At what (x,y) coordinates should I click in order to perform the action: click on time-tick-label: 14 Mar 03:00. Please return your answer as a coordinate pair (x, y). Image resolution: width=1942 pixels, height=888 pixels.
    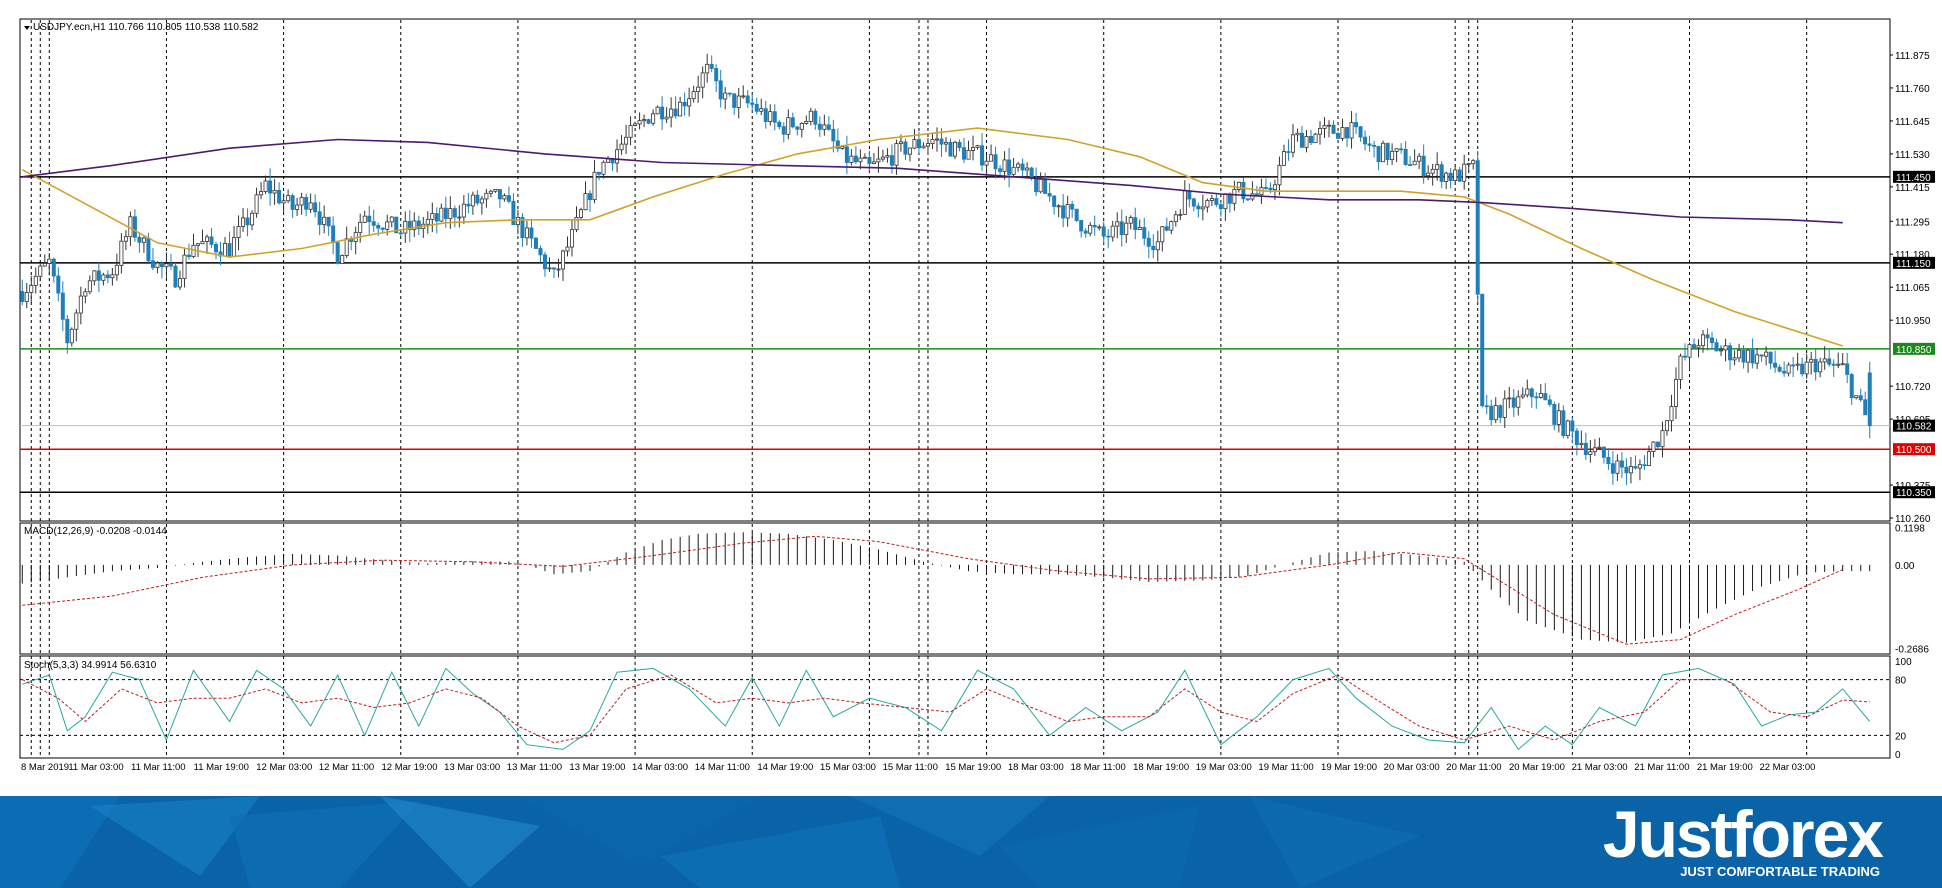
    Looking at the image, I should click on (660, 767).